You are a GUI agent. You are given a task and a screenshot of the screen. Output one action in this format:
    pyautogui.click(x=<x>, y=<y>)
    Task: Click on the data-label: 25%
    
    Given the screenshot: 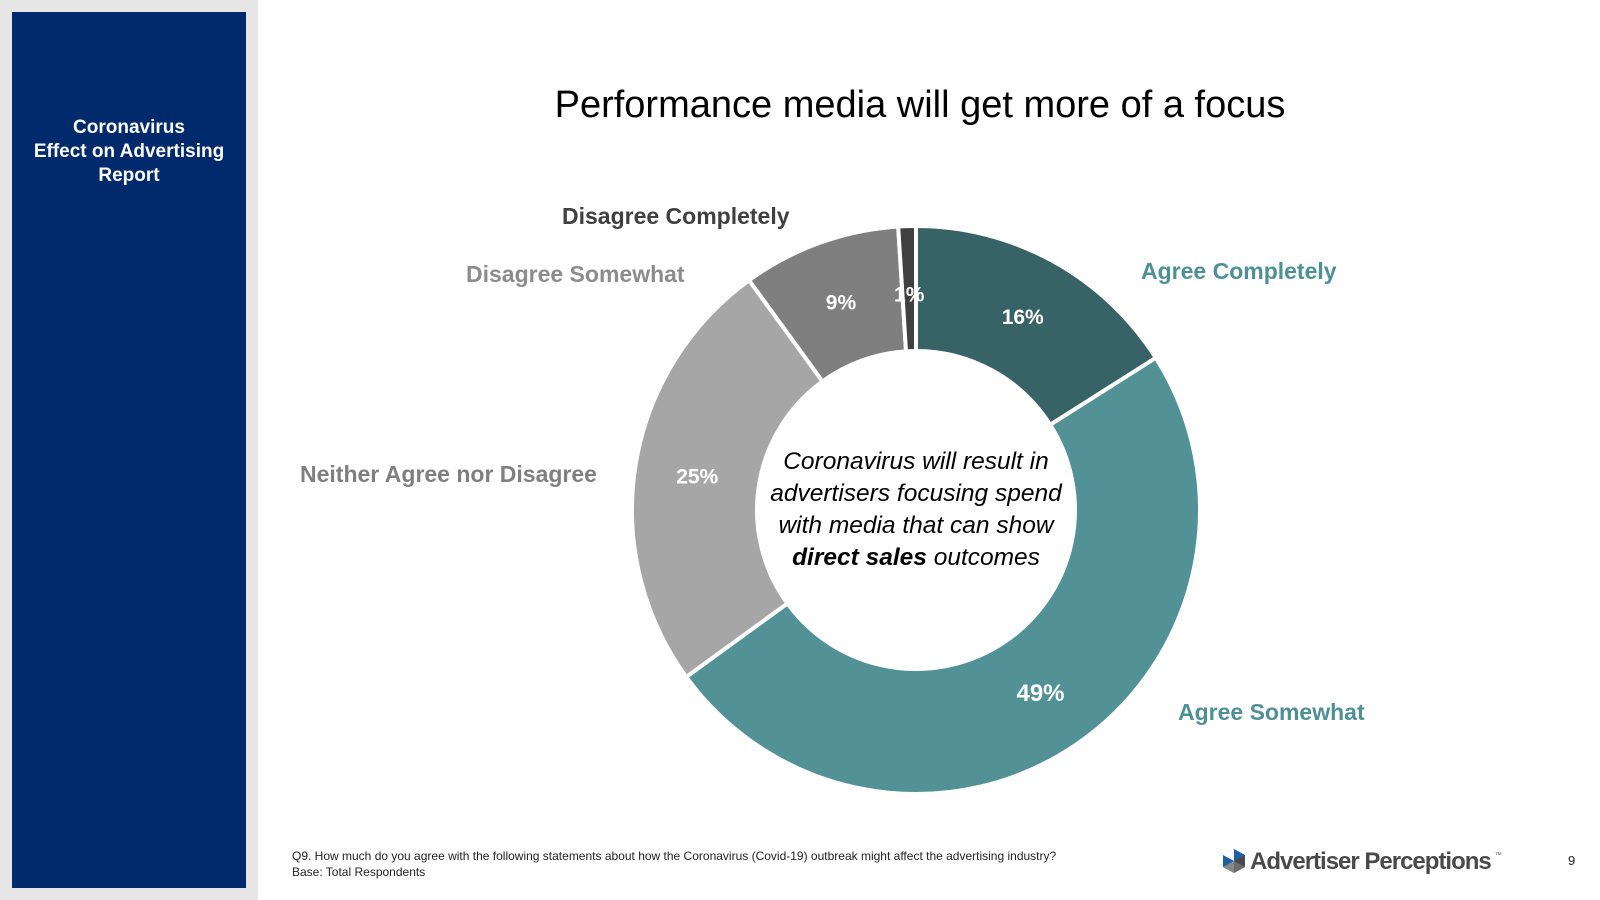 What is the action you would take?
    pyautogui.click(x=697, y=476)
    